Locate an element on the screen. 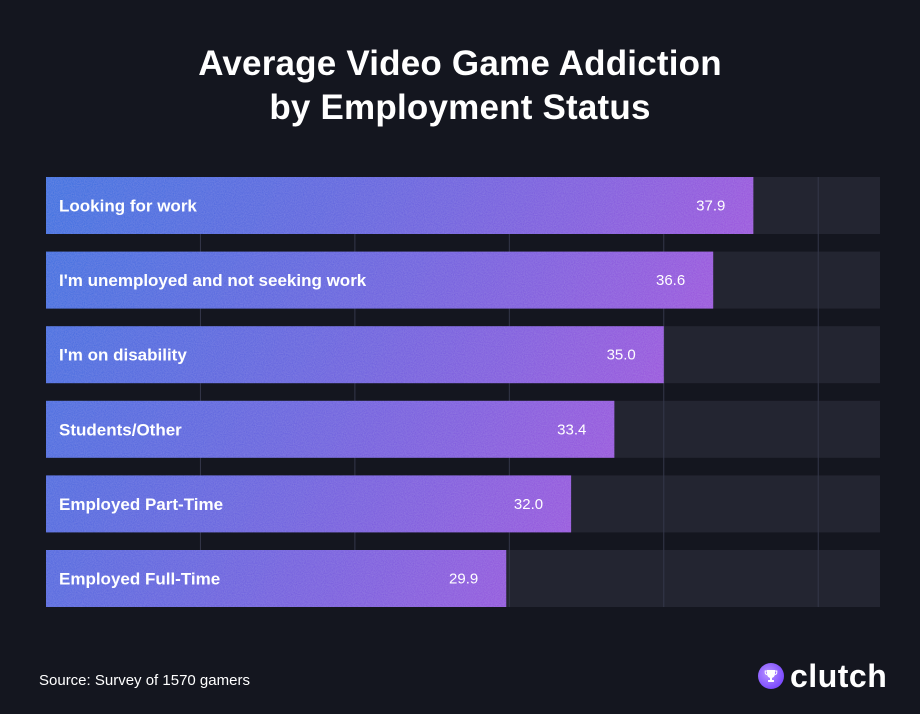  category-label: I'm on disability is located at coordinates (123, 355).